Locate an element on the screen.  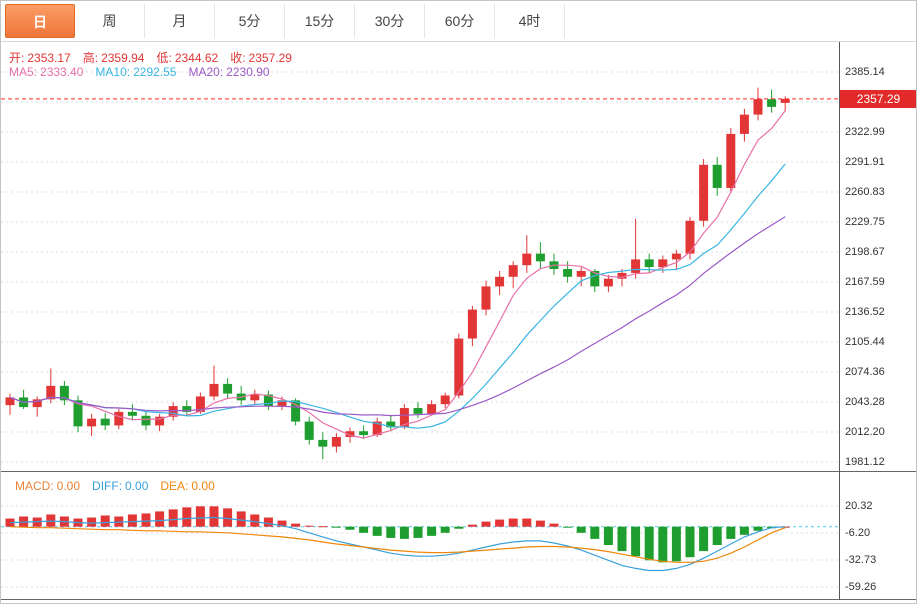
ohlc-open-label: 开: is located at coordinates (17, 58).